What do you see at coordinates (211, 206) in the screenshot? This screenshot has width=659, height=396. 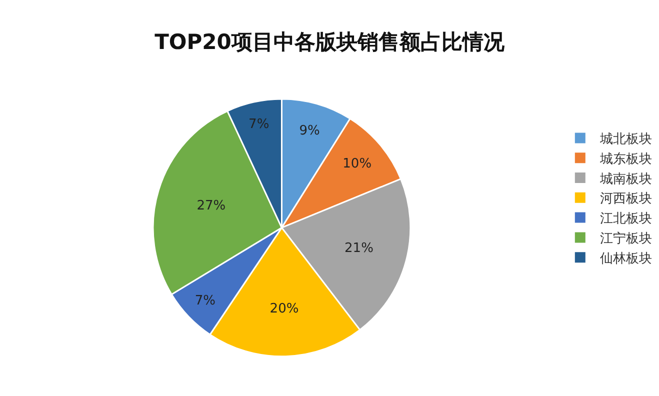 I see `data-label: 27%` at bounding box center [211, 206].